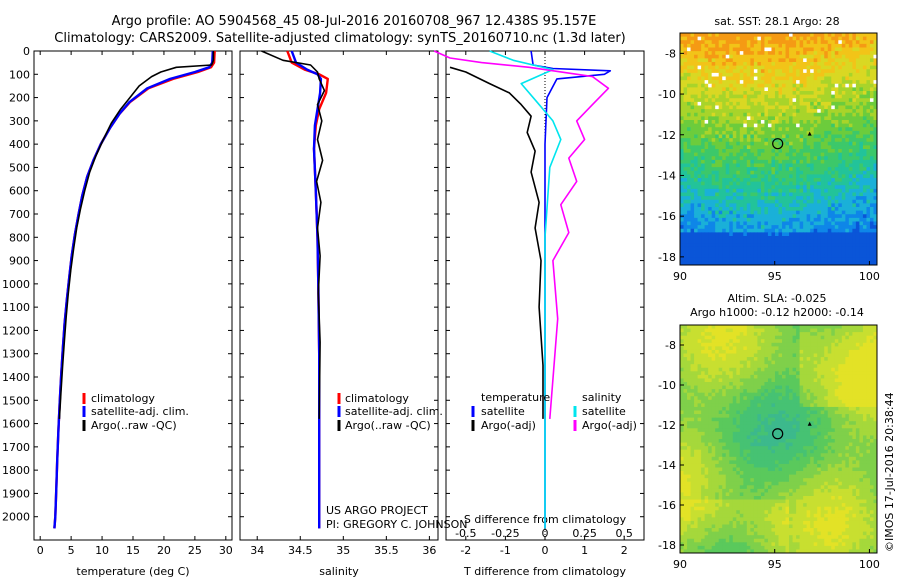  What do you see at coordinates (40, 550) in the screenshot?
I see `x-tick-label: 0` at bounding box center [40, 550].